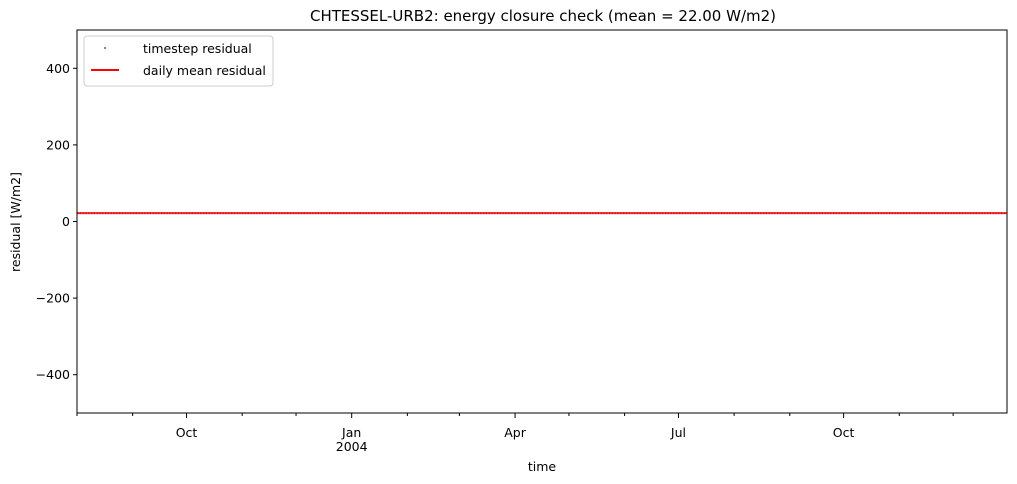 This screenshot has width=1017, height=484. Describe the element at coordinates (66, 221) in the screenshot. I see `y-tick-label: 0` at that location.